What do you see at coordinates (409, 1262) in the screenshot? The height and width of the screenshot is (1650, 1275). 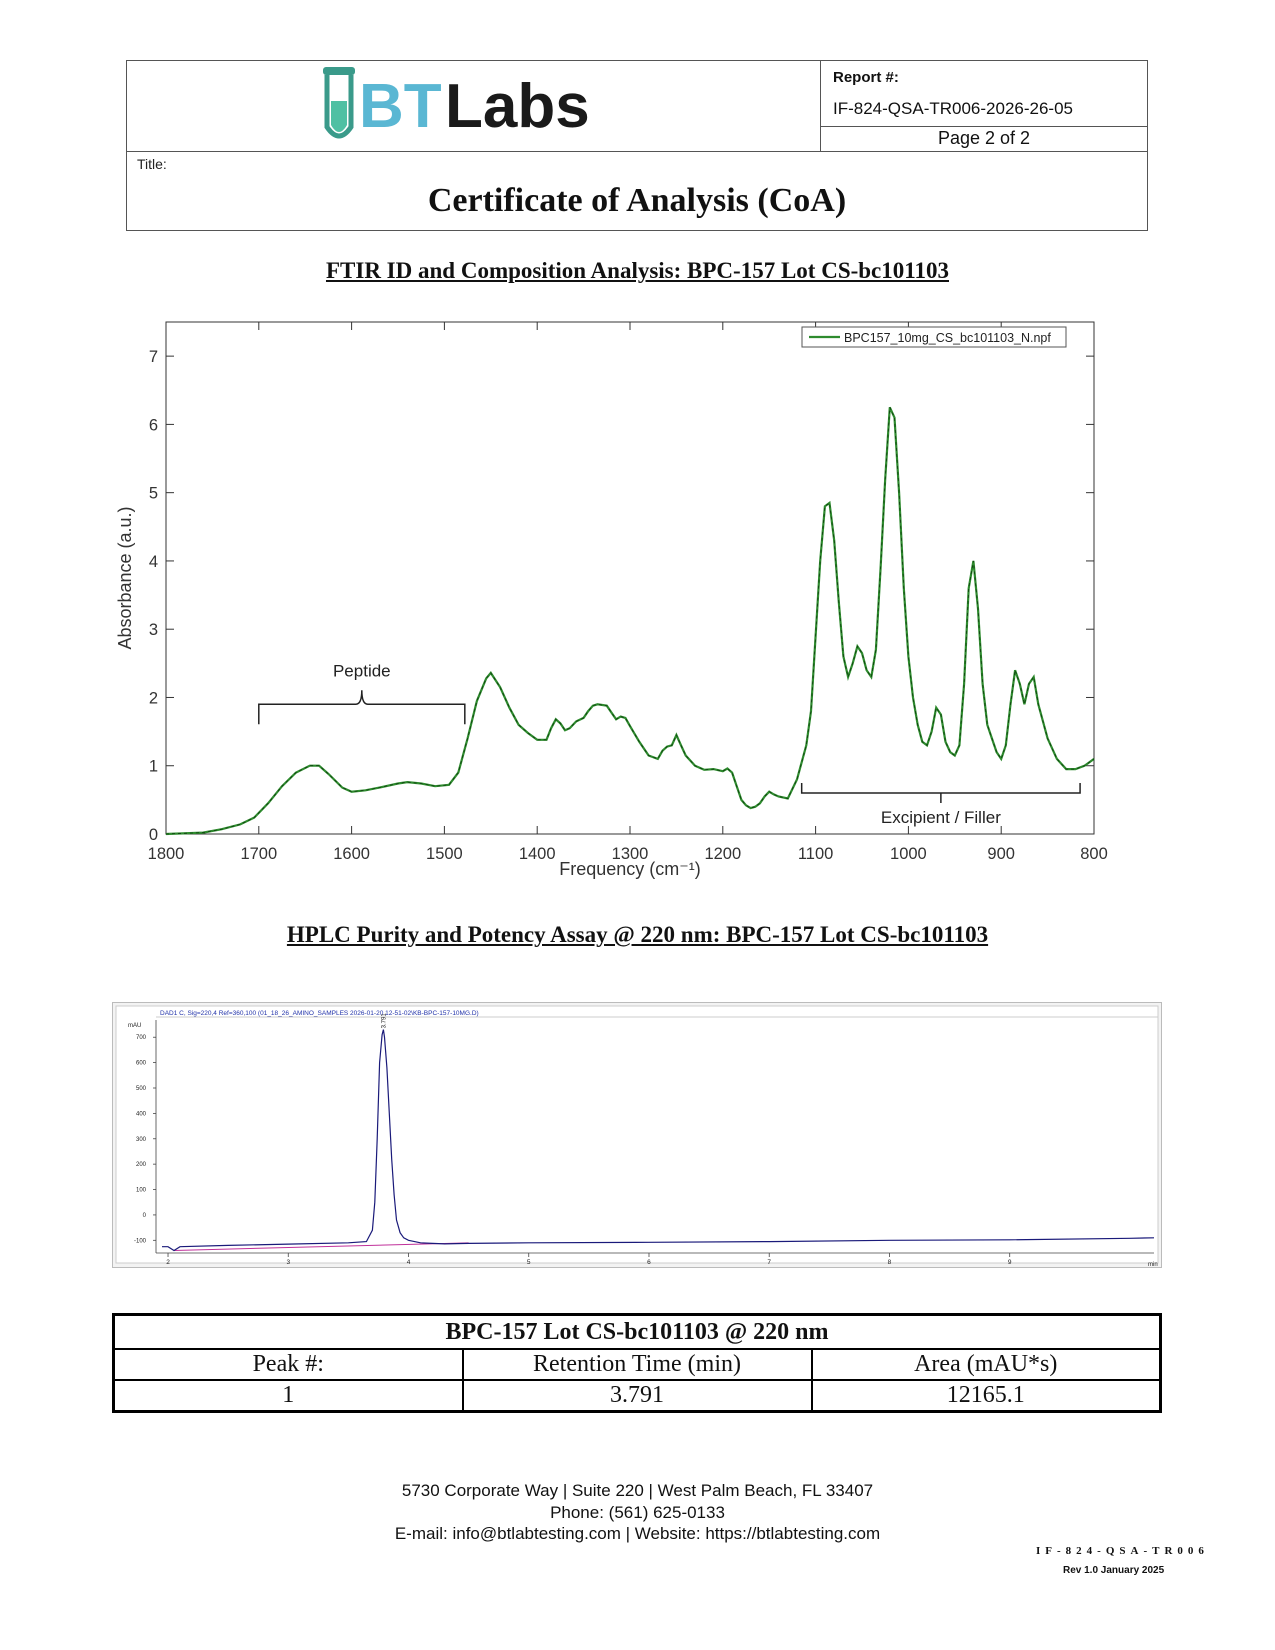 I see `hplc-x-tick-label: 4` at bounding box center [409, 1262].